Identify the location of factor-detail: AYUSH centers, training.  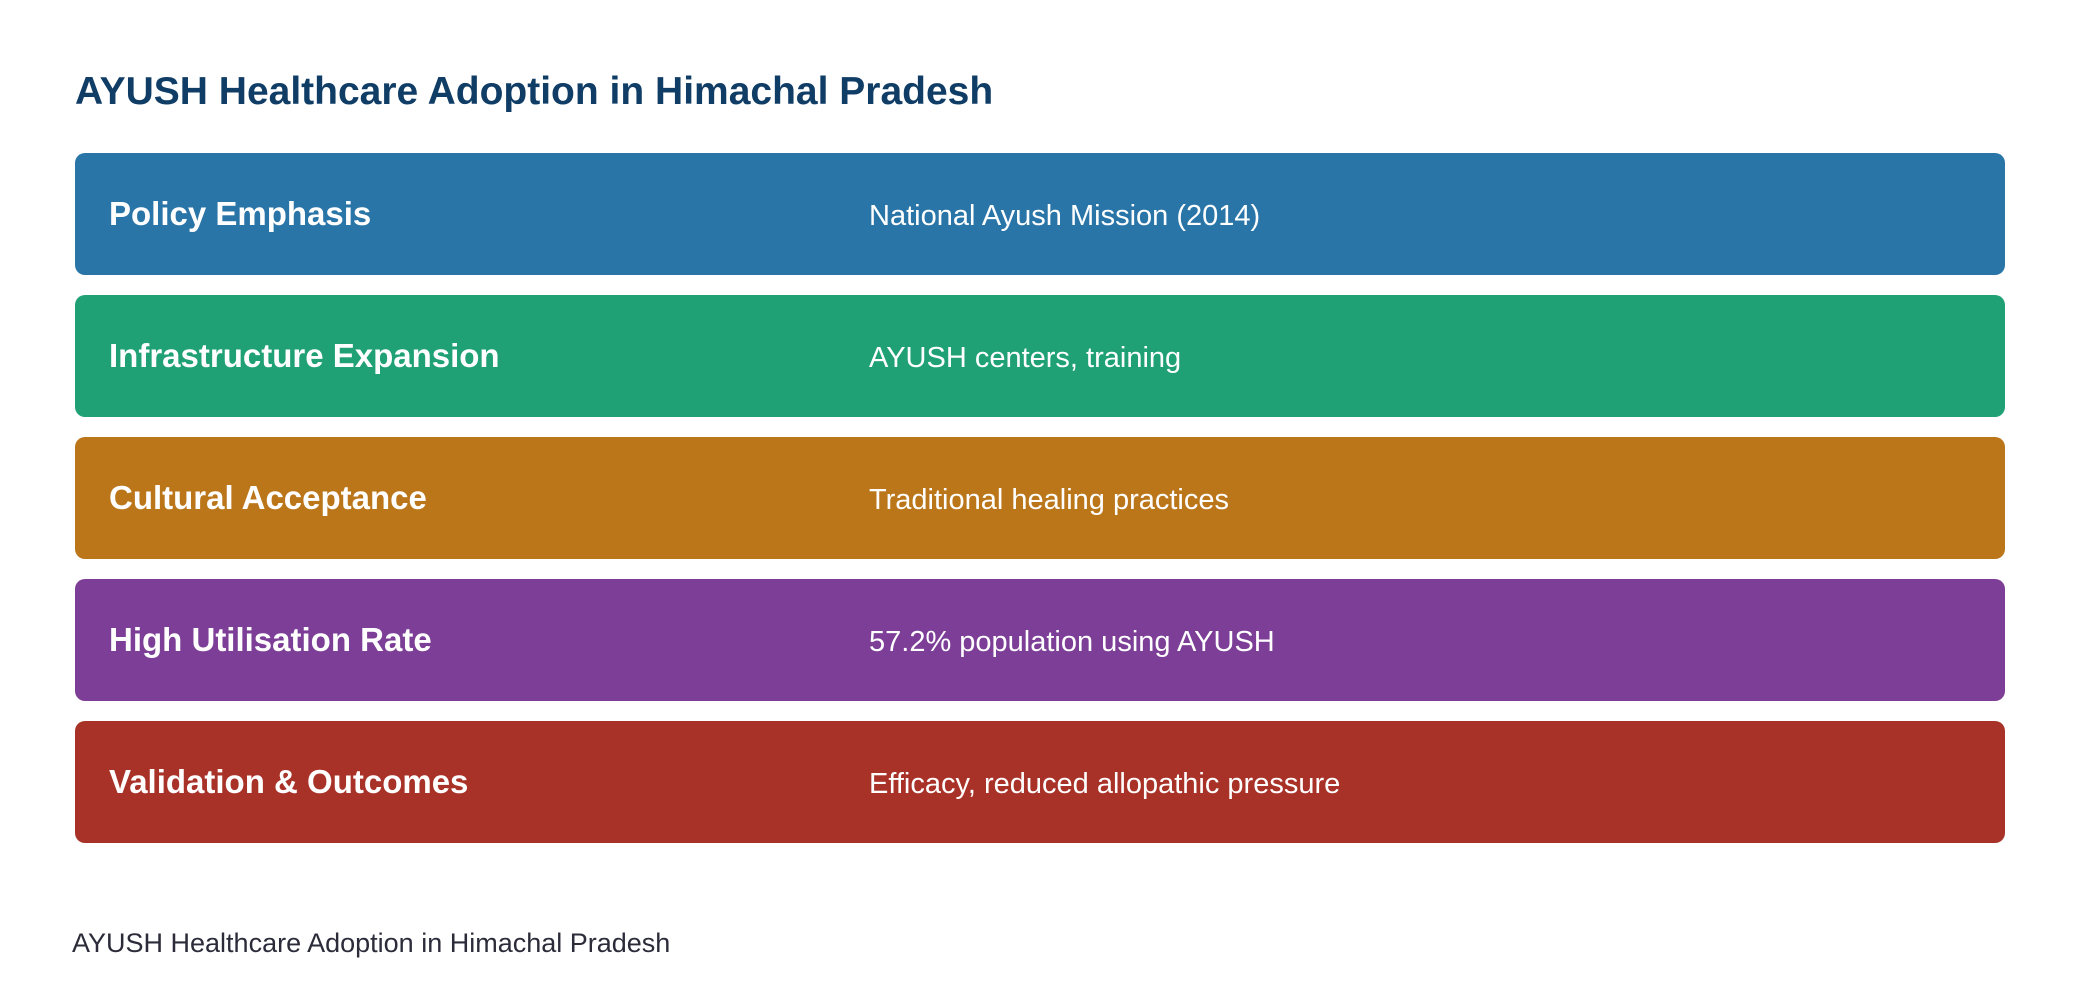
(1025, 358).